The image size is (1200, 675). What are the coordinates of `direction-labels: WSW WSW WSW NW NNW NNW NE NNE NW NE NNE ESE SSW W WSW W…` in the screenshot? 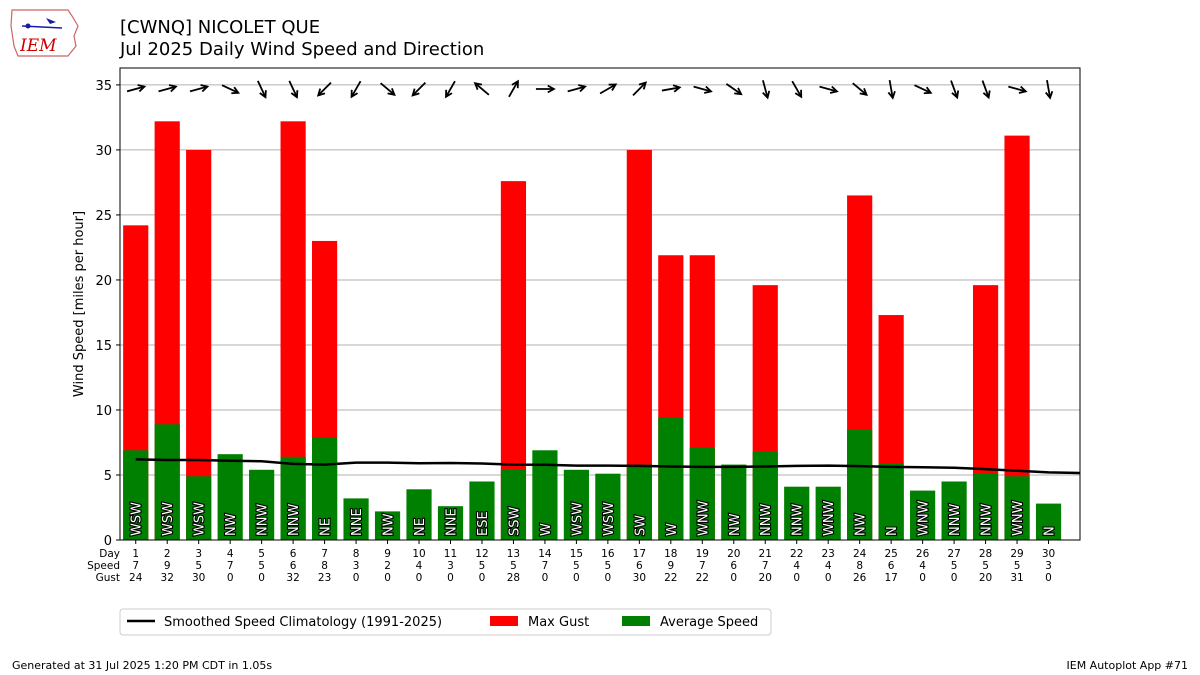 It's located at (594, 518).